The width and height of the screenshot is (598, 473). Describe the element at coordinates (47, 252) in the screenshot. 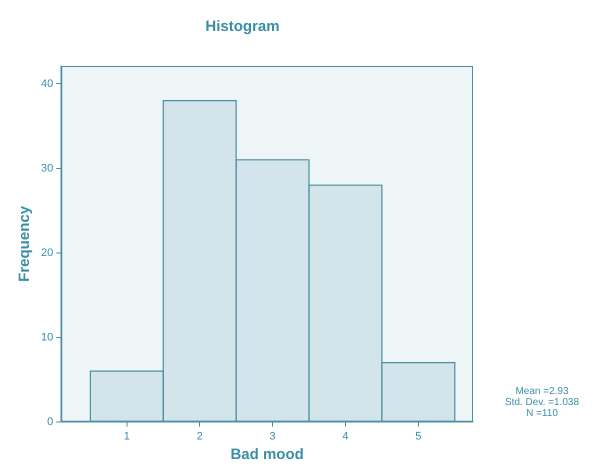

I see `y-tick-label: 20` at that location.